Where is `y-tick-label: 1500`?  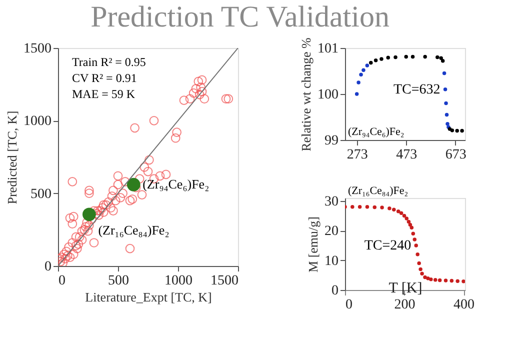
y-tick-label: 1500 is located at coordinates (38, 49).